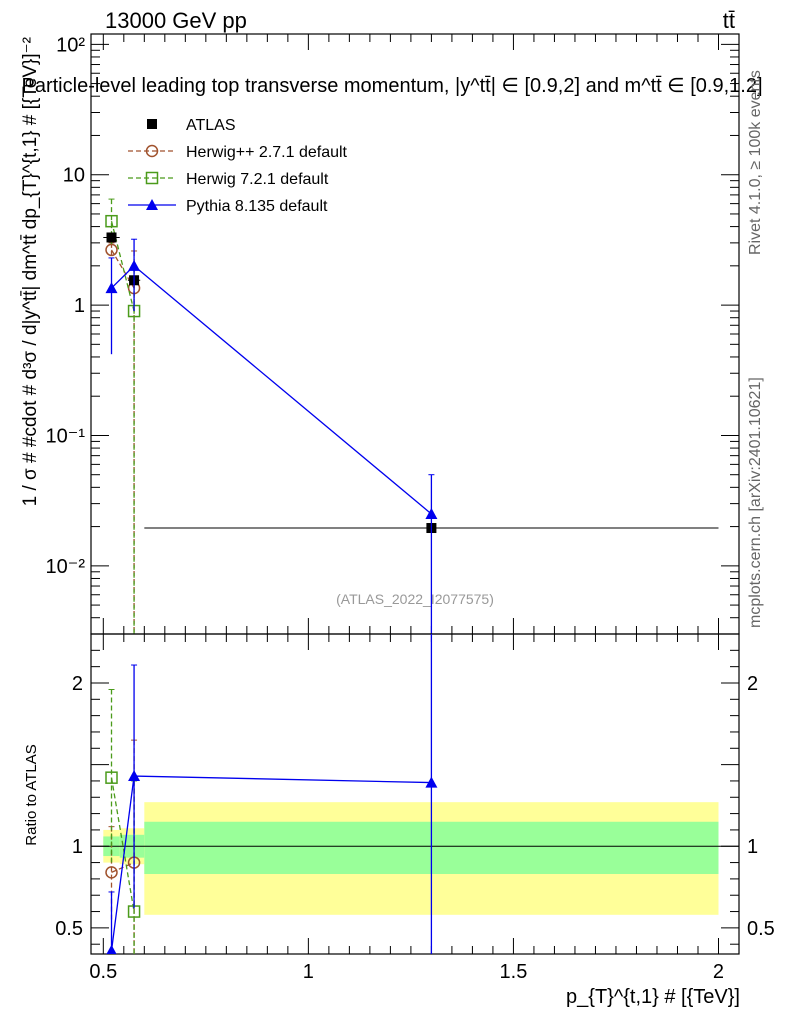 This screenshot has width=786, height=1024. I want to click on y-tick-label: 10², so click(70, 45).